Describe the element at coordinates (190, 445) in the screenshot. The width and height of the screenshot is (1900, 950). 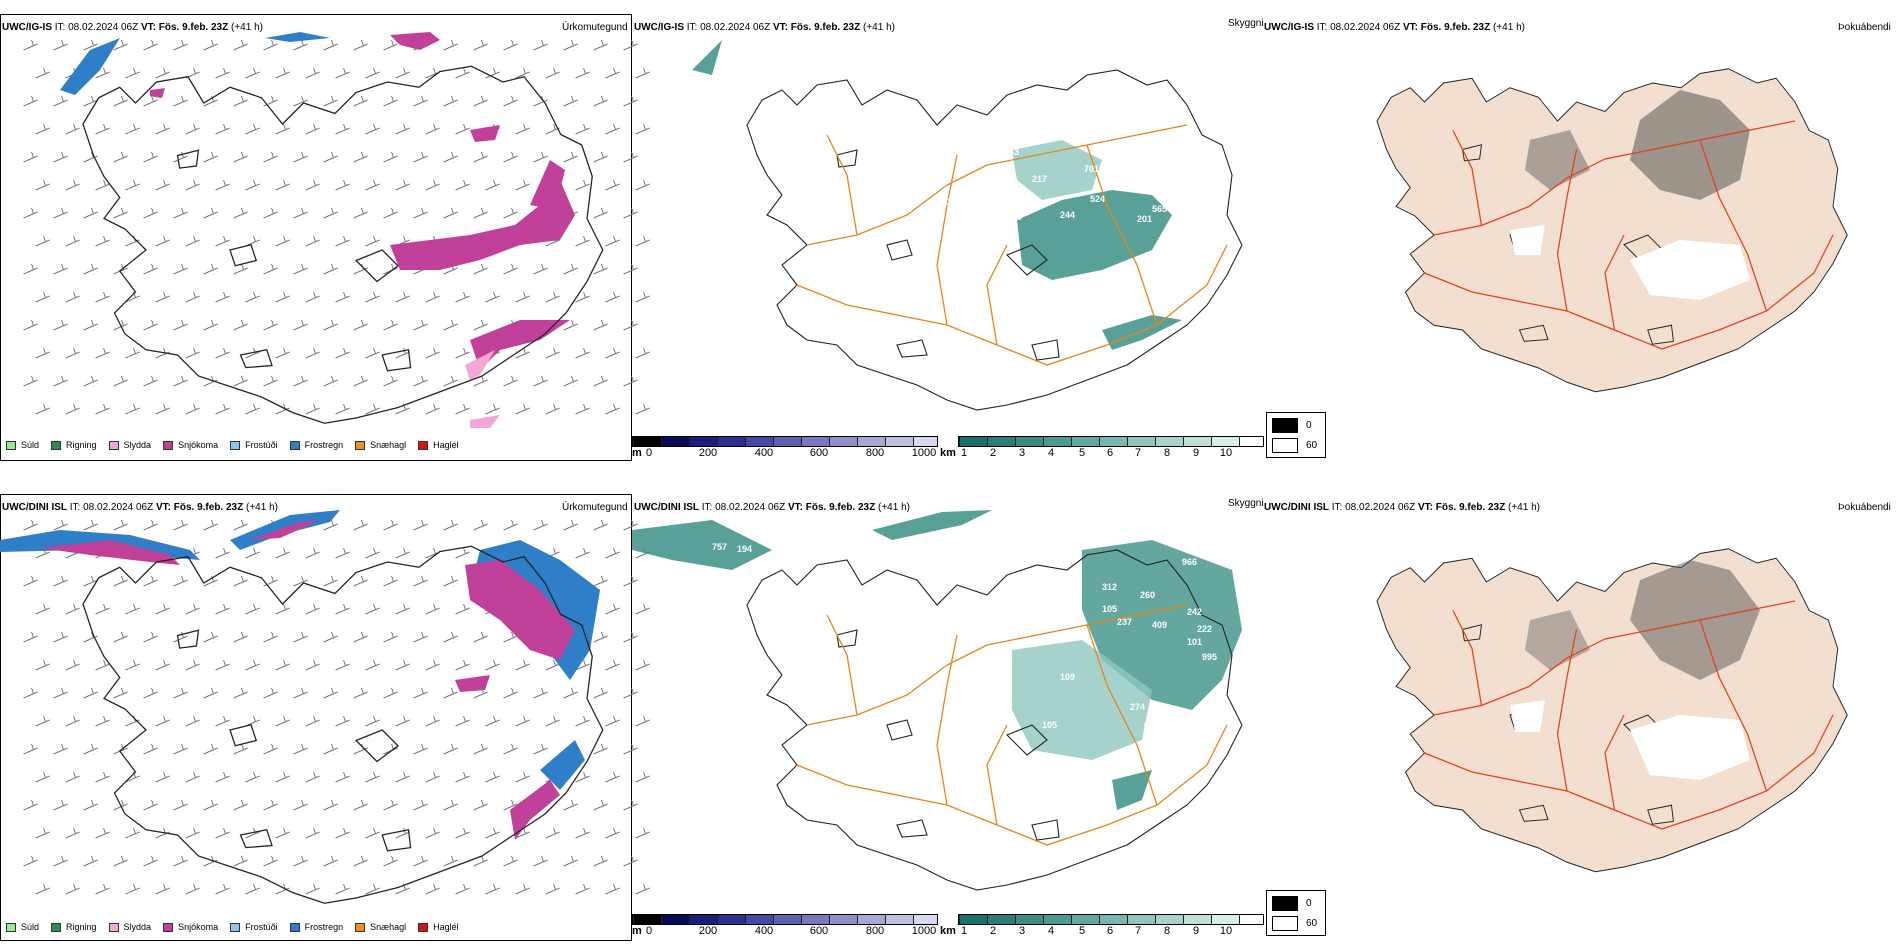
I see `legend-item: Snjókoma` at that location.